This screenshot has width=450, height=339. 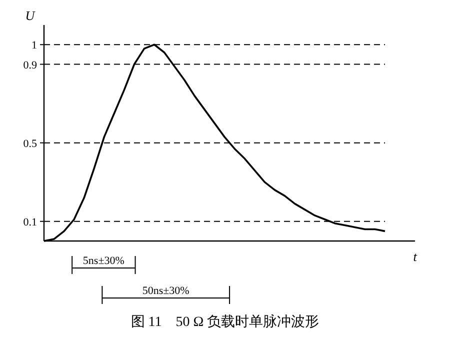 What do you see at coordinates (30, 144) in the screenshot?
I see `y-tick-label: 0.5` at bounding box center [30, 144].